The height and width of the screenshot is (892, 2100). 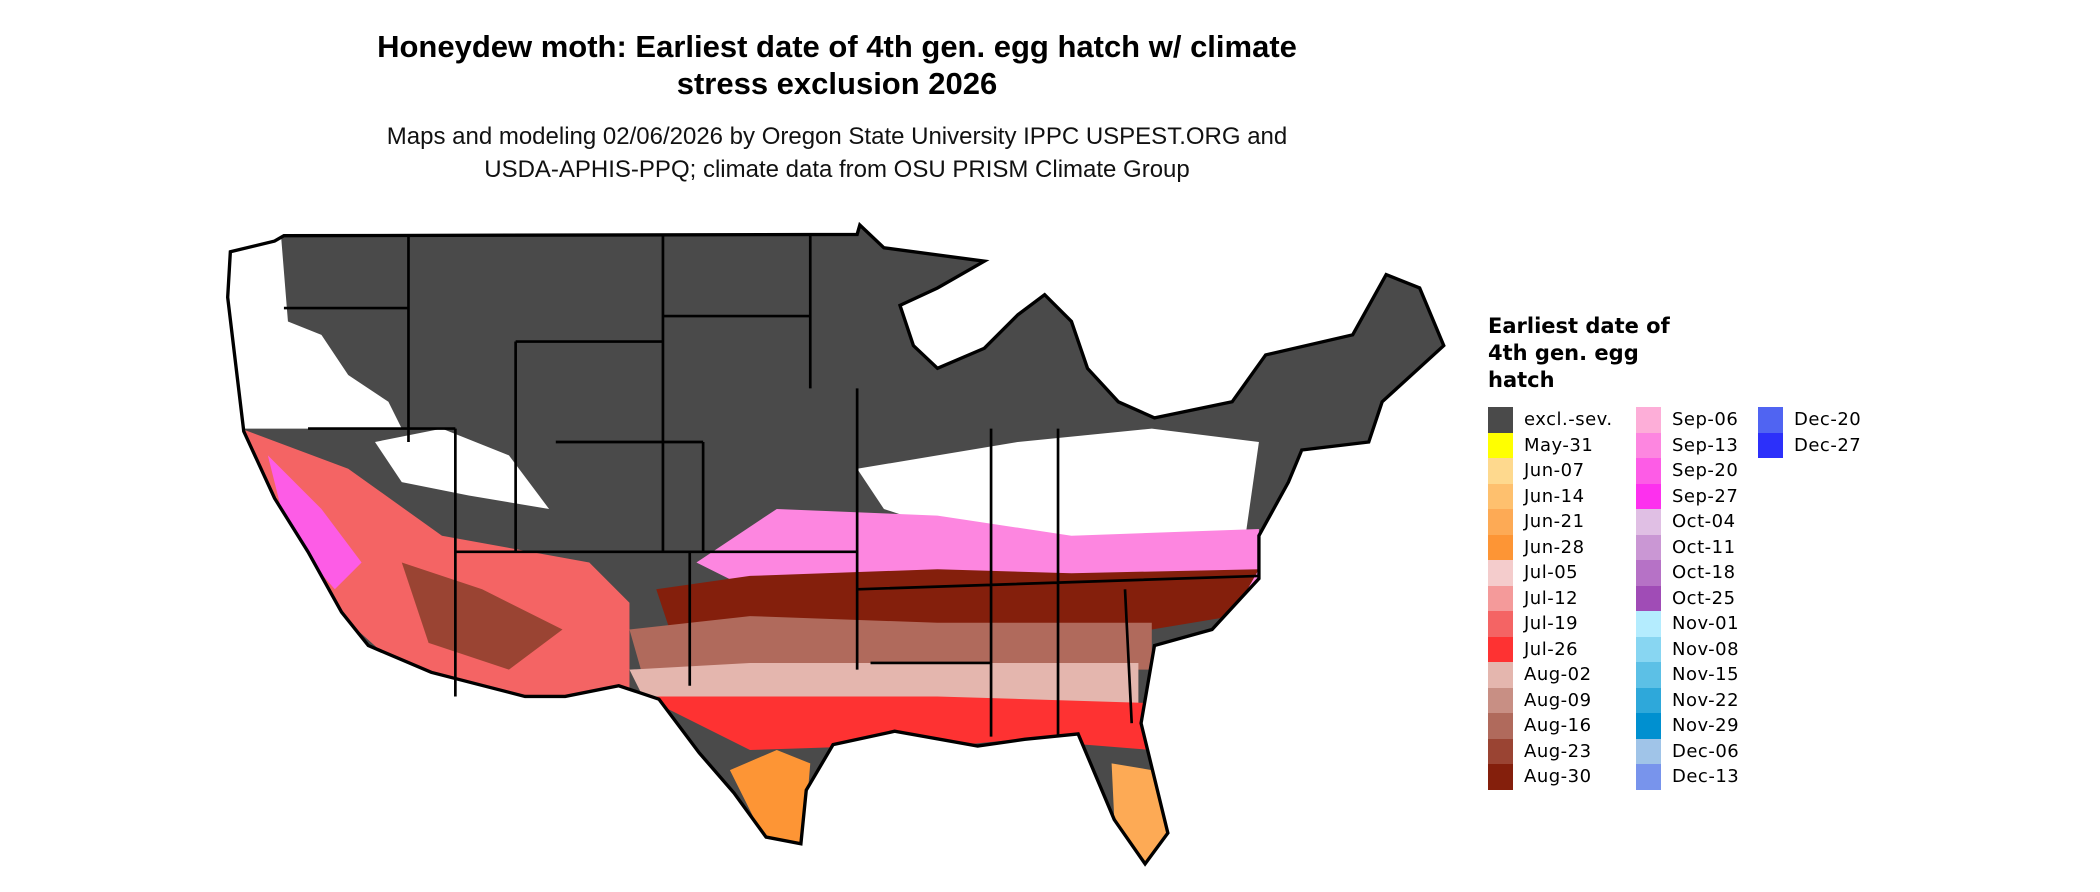 I want to click on legend-item: excl.-sev., so click(x=1550, y=420).